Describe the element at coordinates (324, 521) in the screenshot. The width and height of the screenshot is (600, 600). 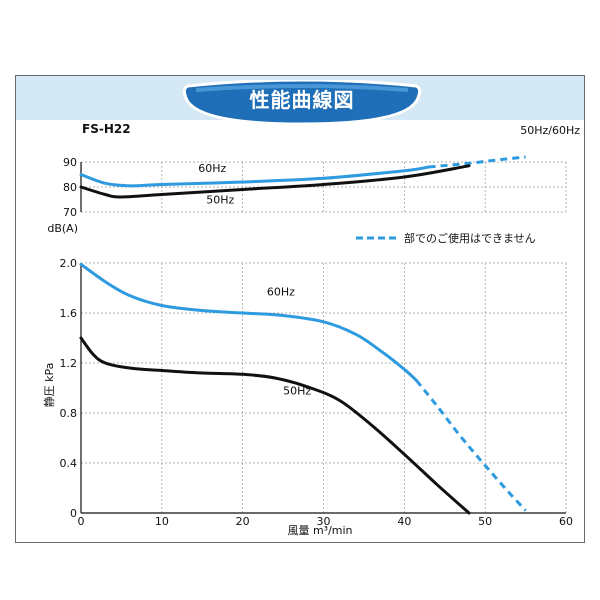
I see `x-tick-label: 30` at that location.